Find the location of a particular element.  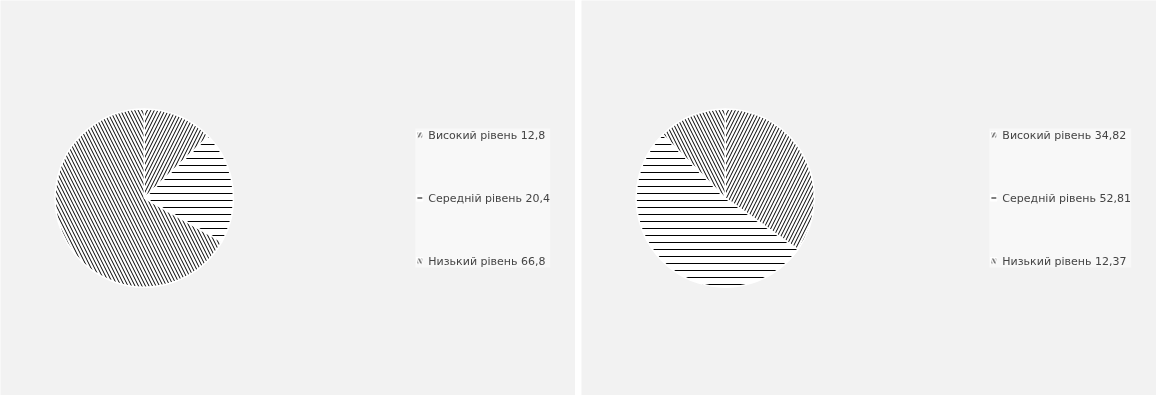

legend-label: Низький рівень 66,8 is located at coordinates (487, 260).